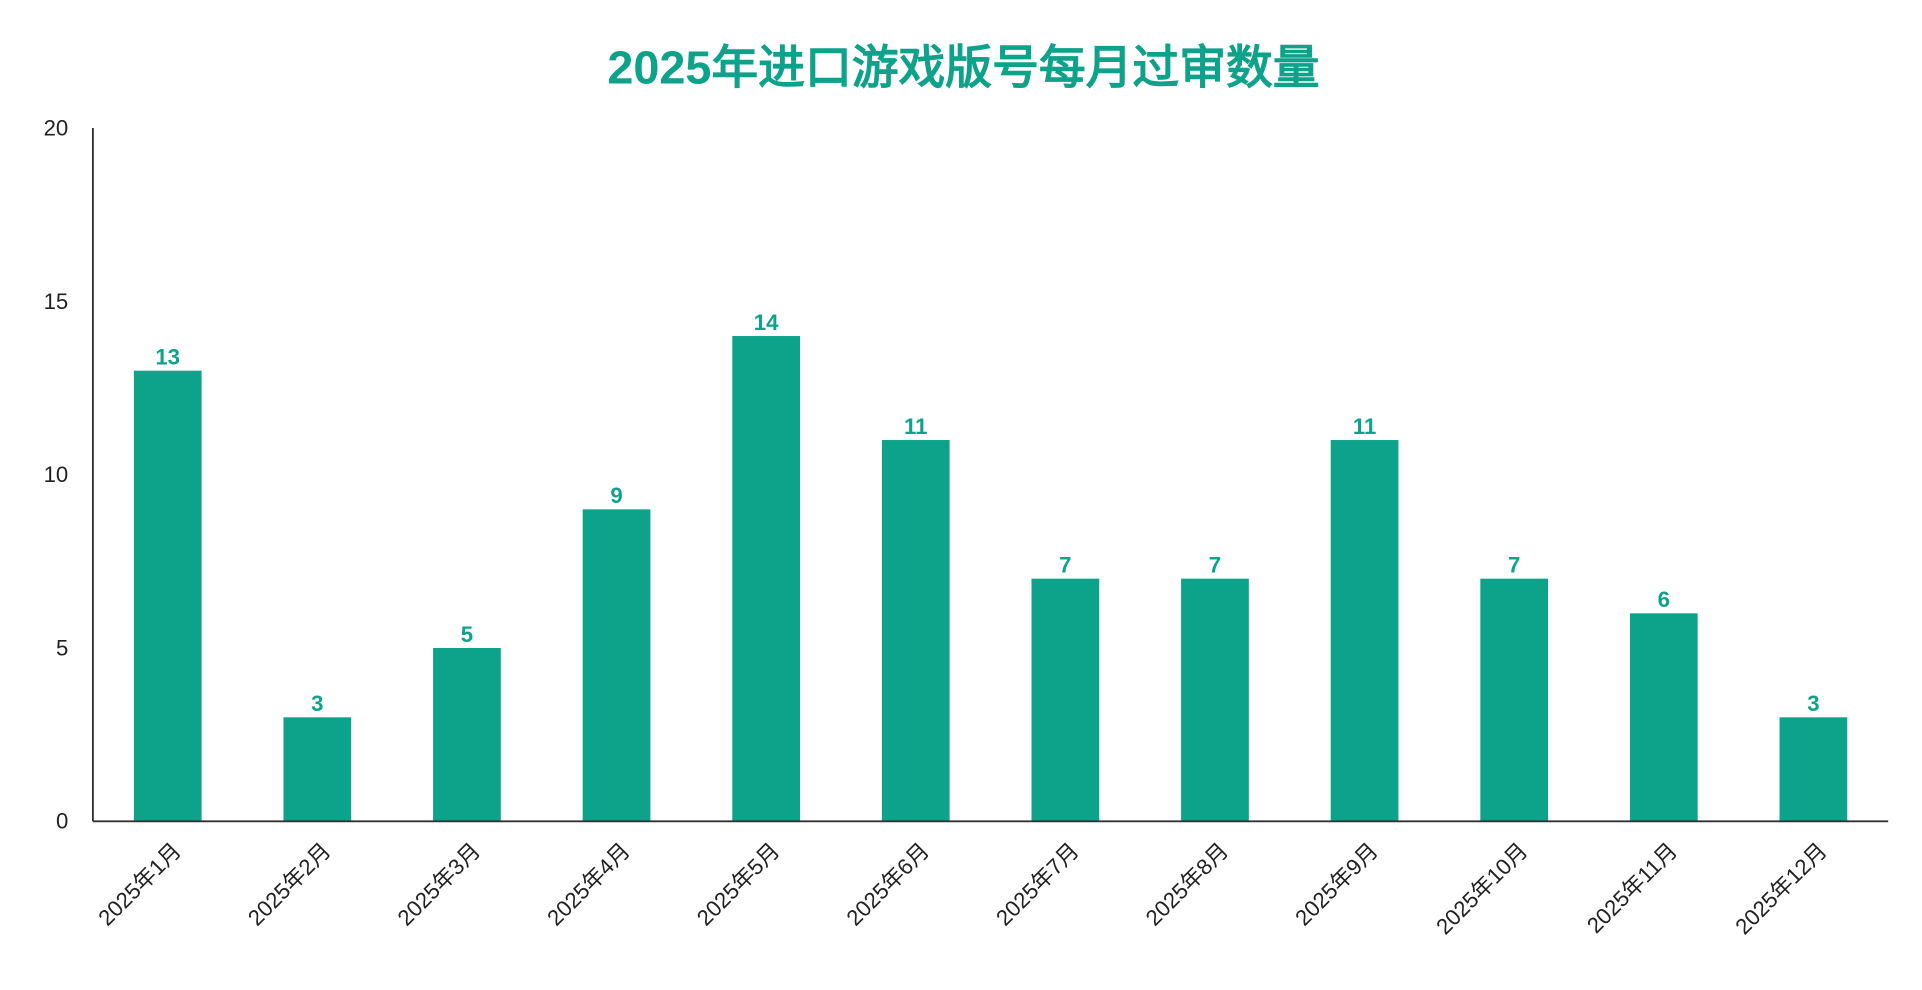  I want to click on y-tick-label: 15, so click(56, 301).